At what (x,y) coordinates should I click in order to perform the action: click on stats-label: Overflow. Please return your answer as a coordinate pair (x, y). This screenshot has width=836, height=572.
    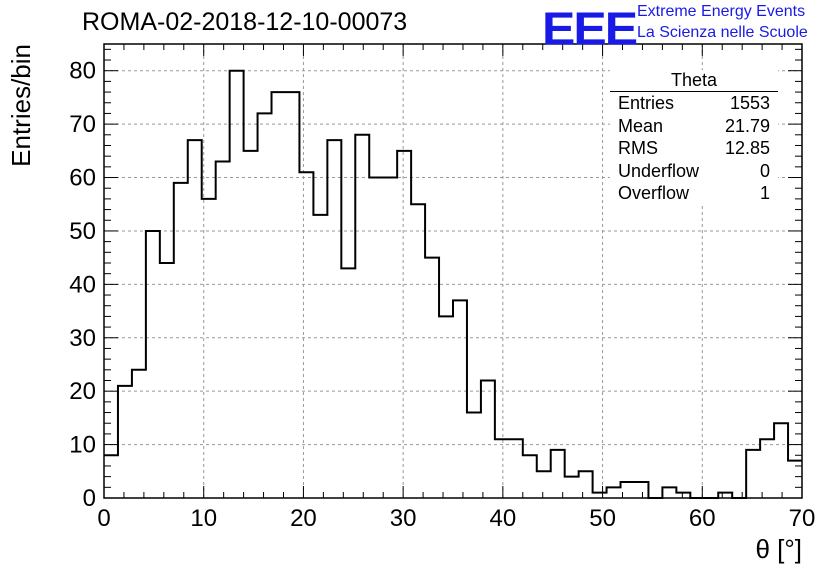
    Looking at the image, I should click on (654, 193).